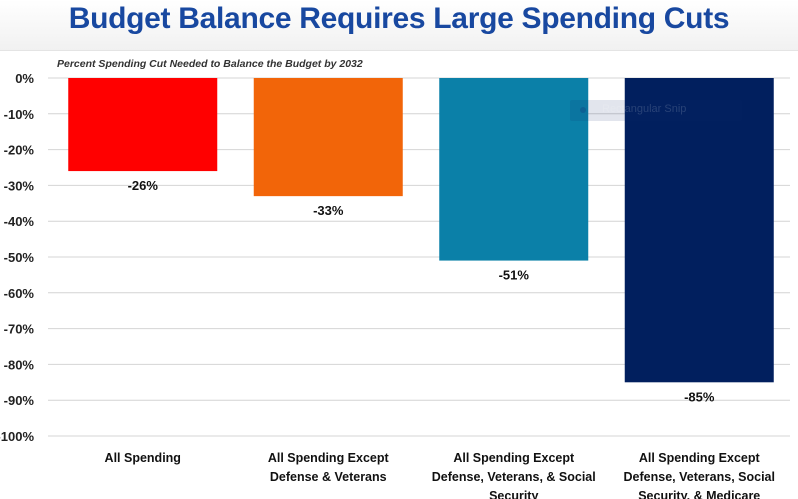 This screenshot has height=499, width=798. What do you see at coordinates (19, 185) in the screenshot?
I see `y-tick-label: -30%` at bounding box center [19, 185].